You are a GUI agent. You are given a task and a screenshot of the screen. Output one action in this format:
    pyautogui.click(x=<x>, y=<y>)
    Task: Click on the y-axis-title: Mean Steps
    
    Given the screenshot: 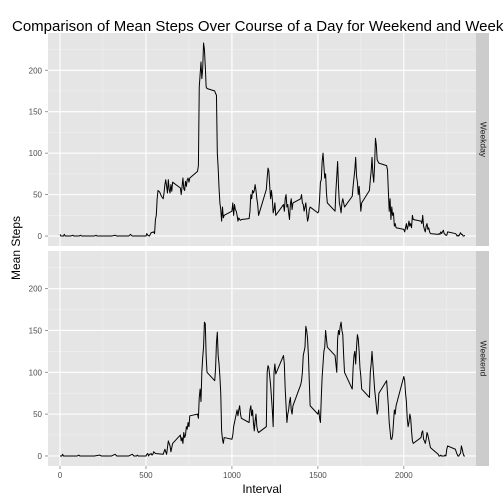 What is the action you would take?
    pyautogui.click(x=16, y=248)
    